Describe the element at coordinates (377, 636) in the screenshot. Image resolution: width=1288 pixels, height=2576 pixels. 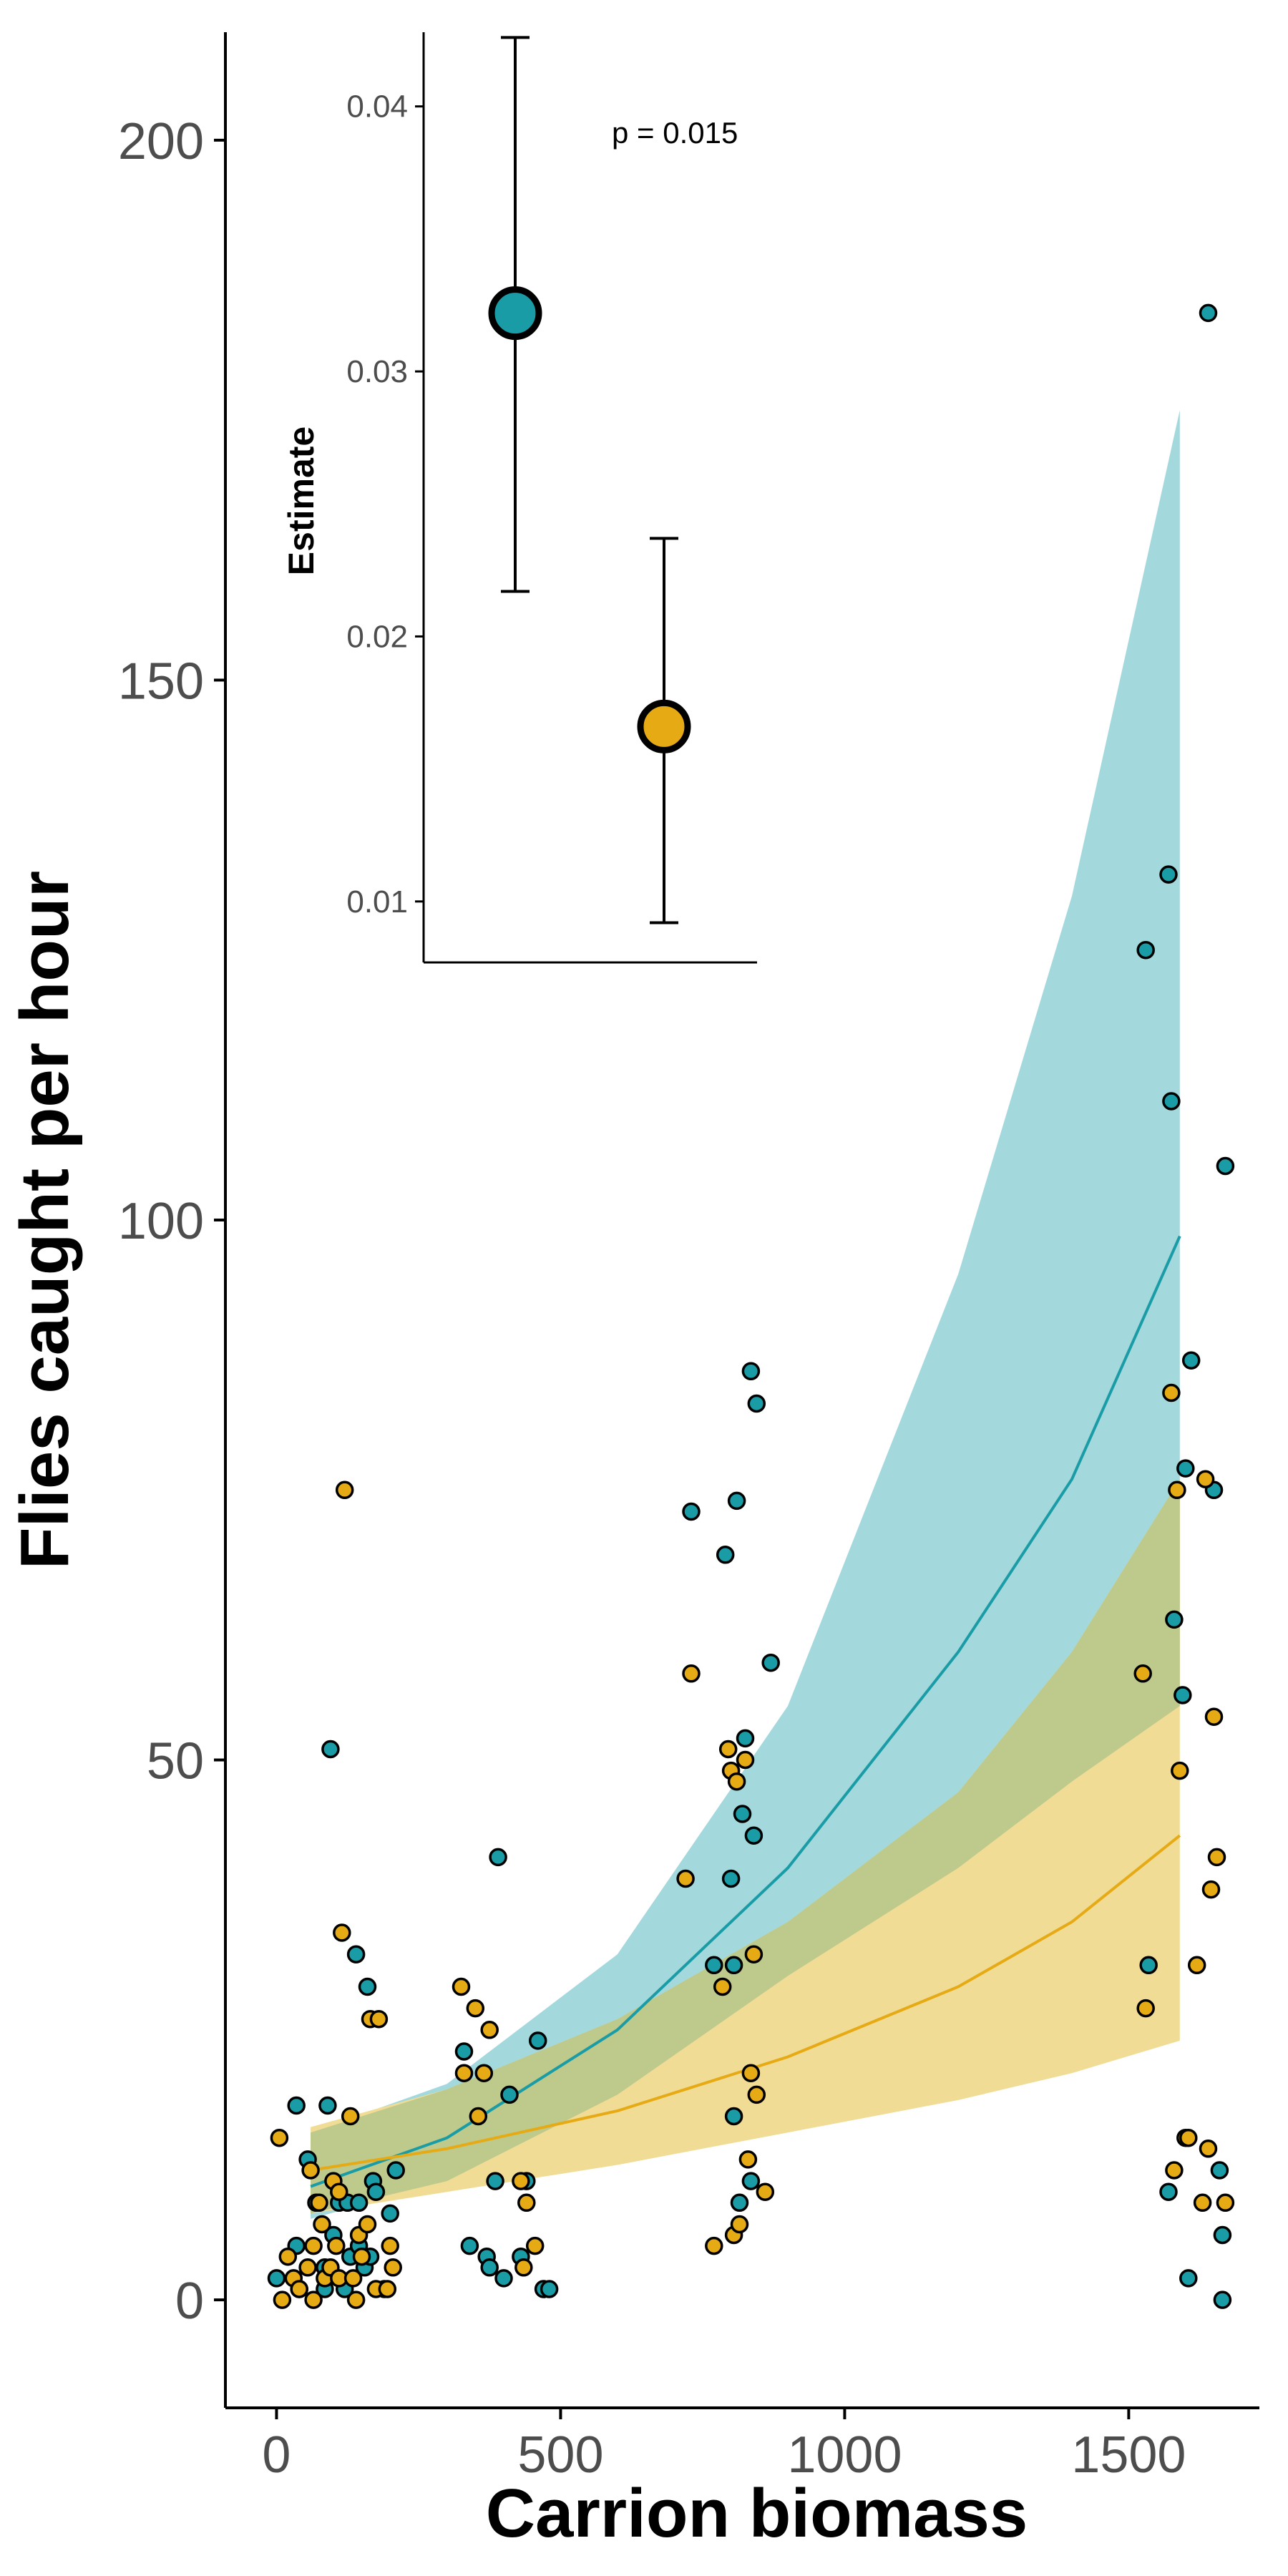
I see `inset-y-tick-label: 0.02` at that location.